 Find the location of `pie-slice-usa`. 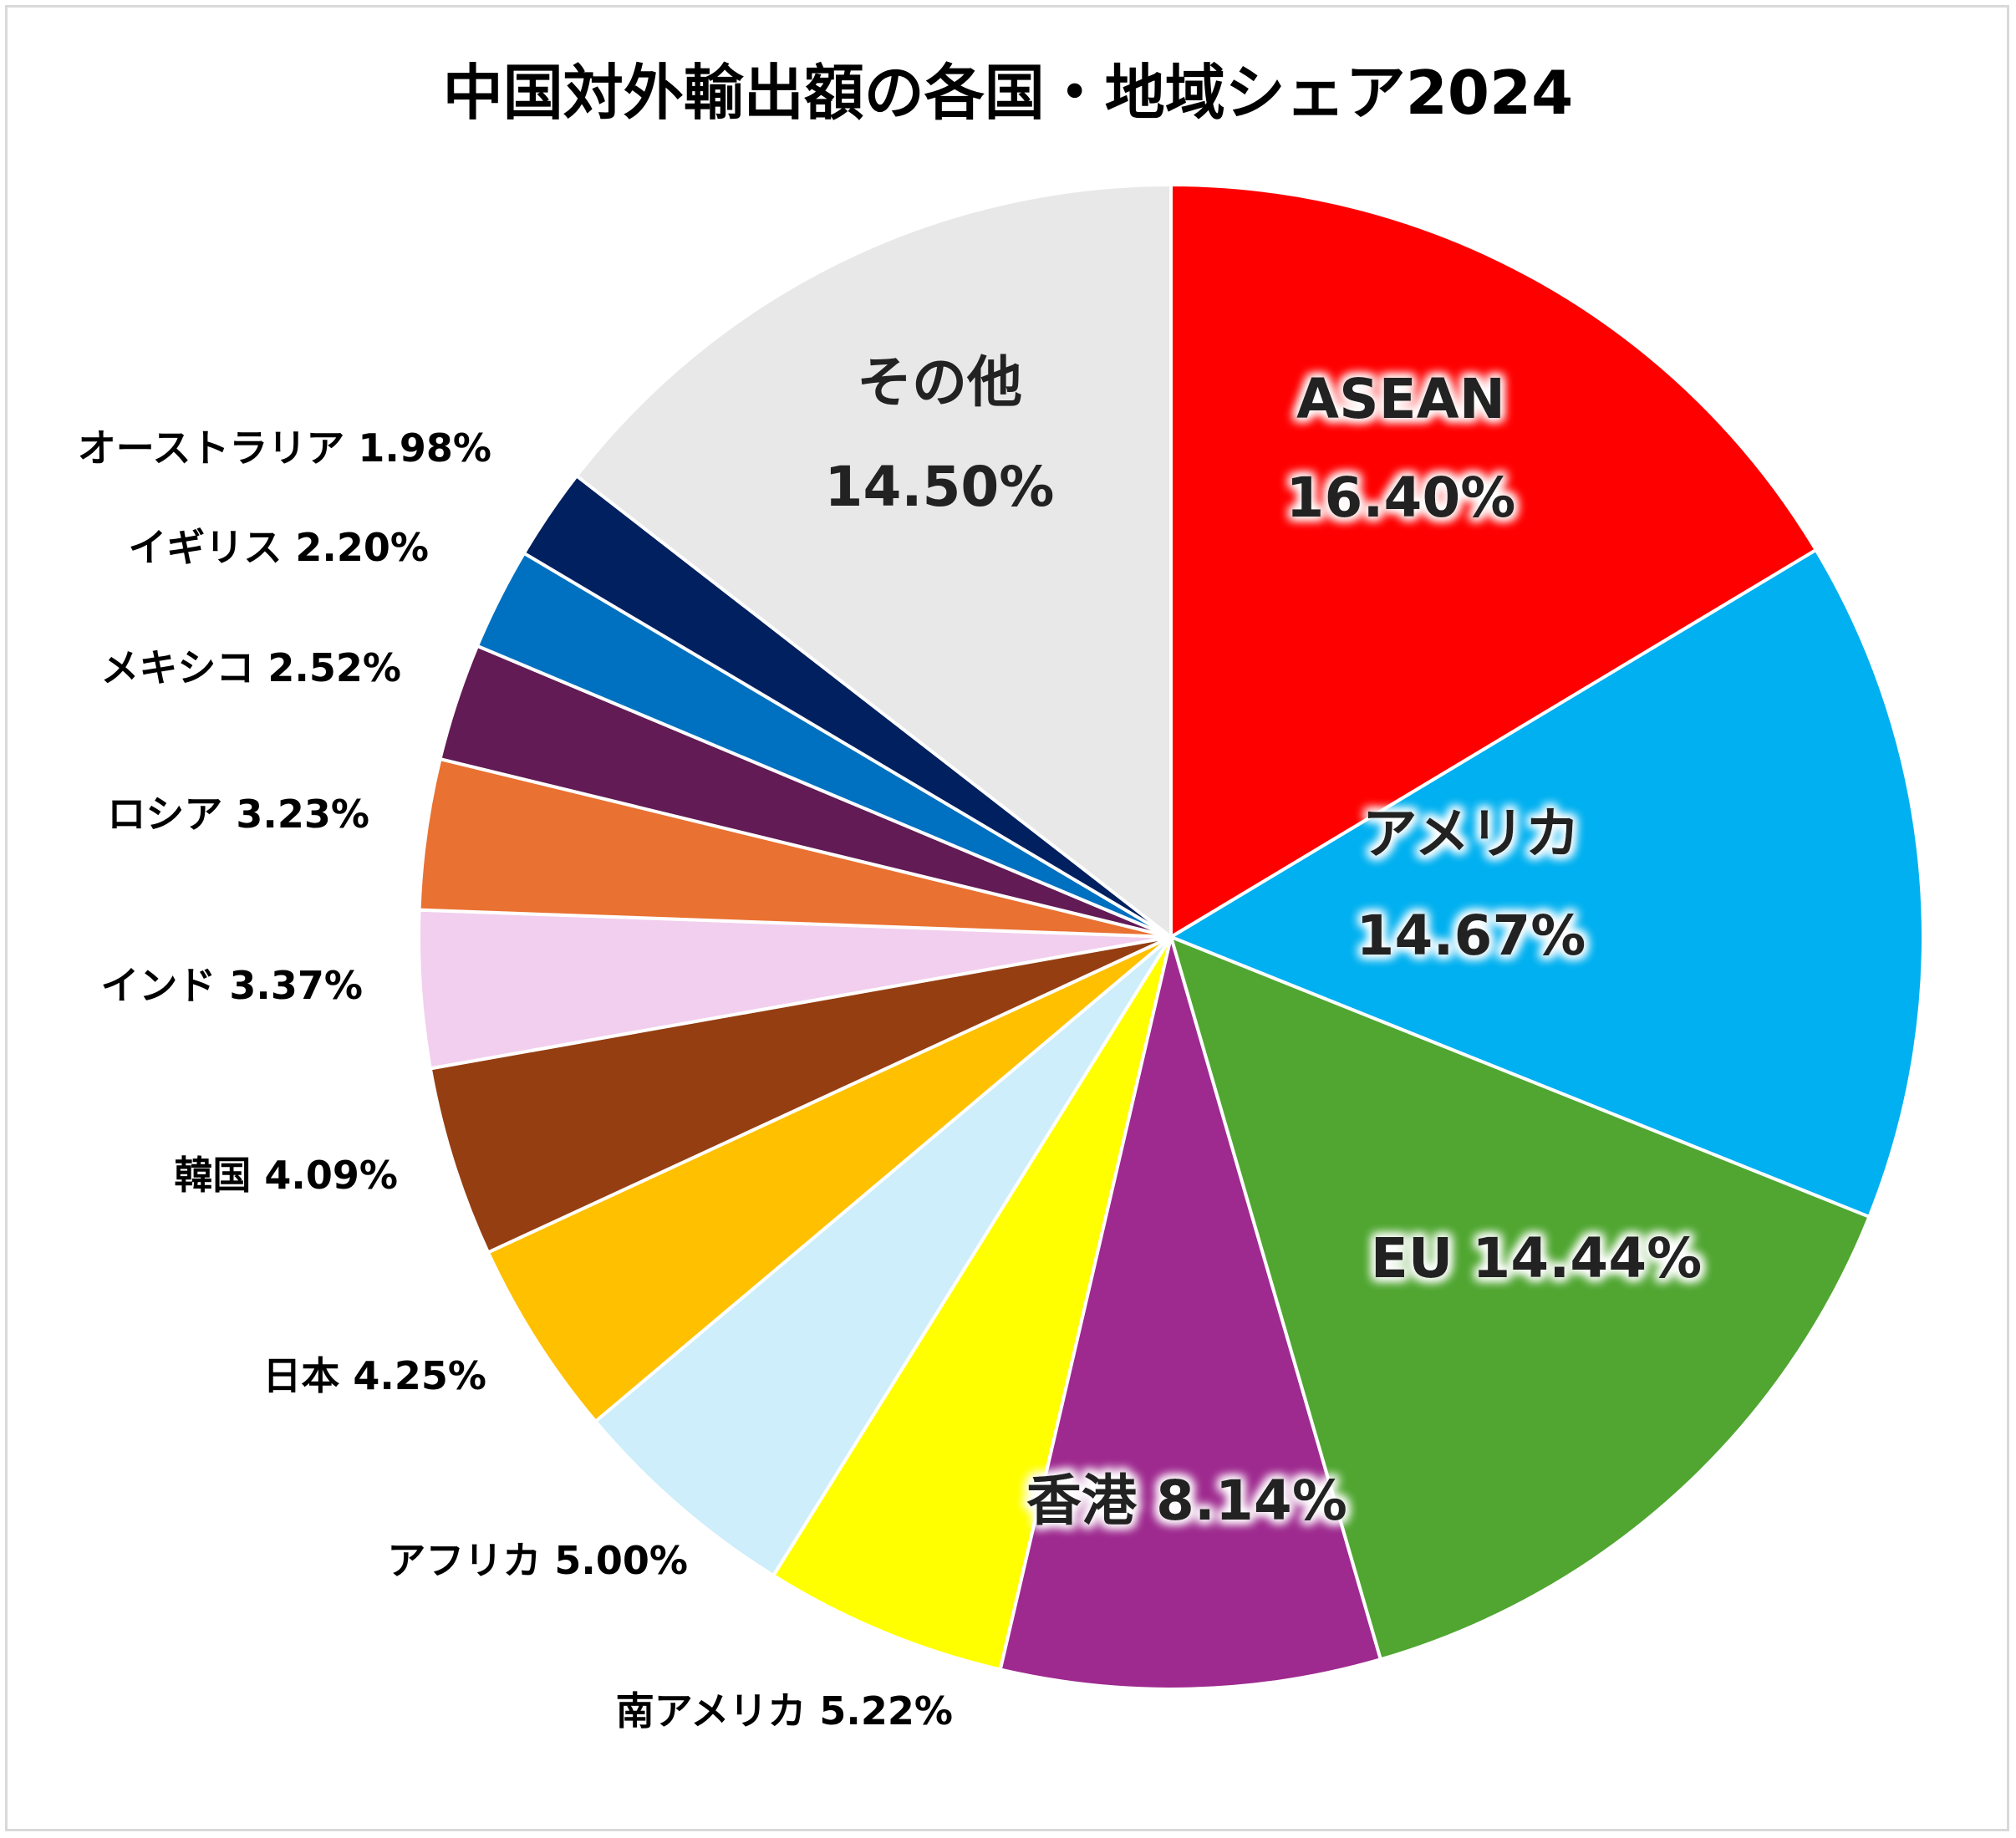

pie-slice-usa is located at coordinates (1546, 883).